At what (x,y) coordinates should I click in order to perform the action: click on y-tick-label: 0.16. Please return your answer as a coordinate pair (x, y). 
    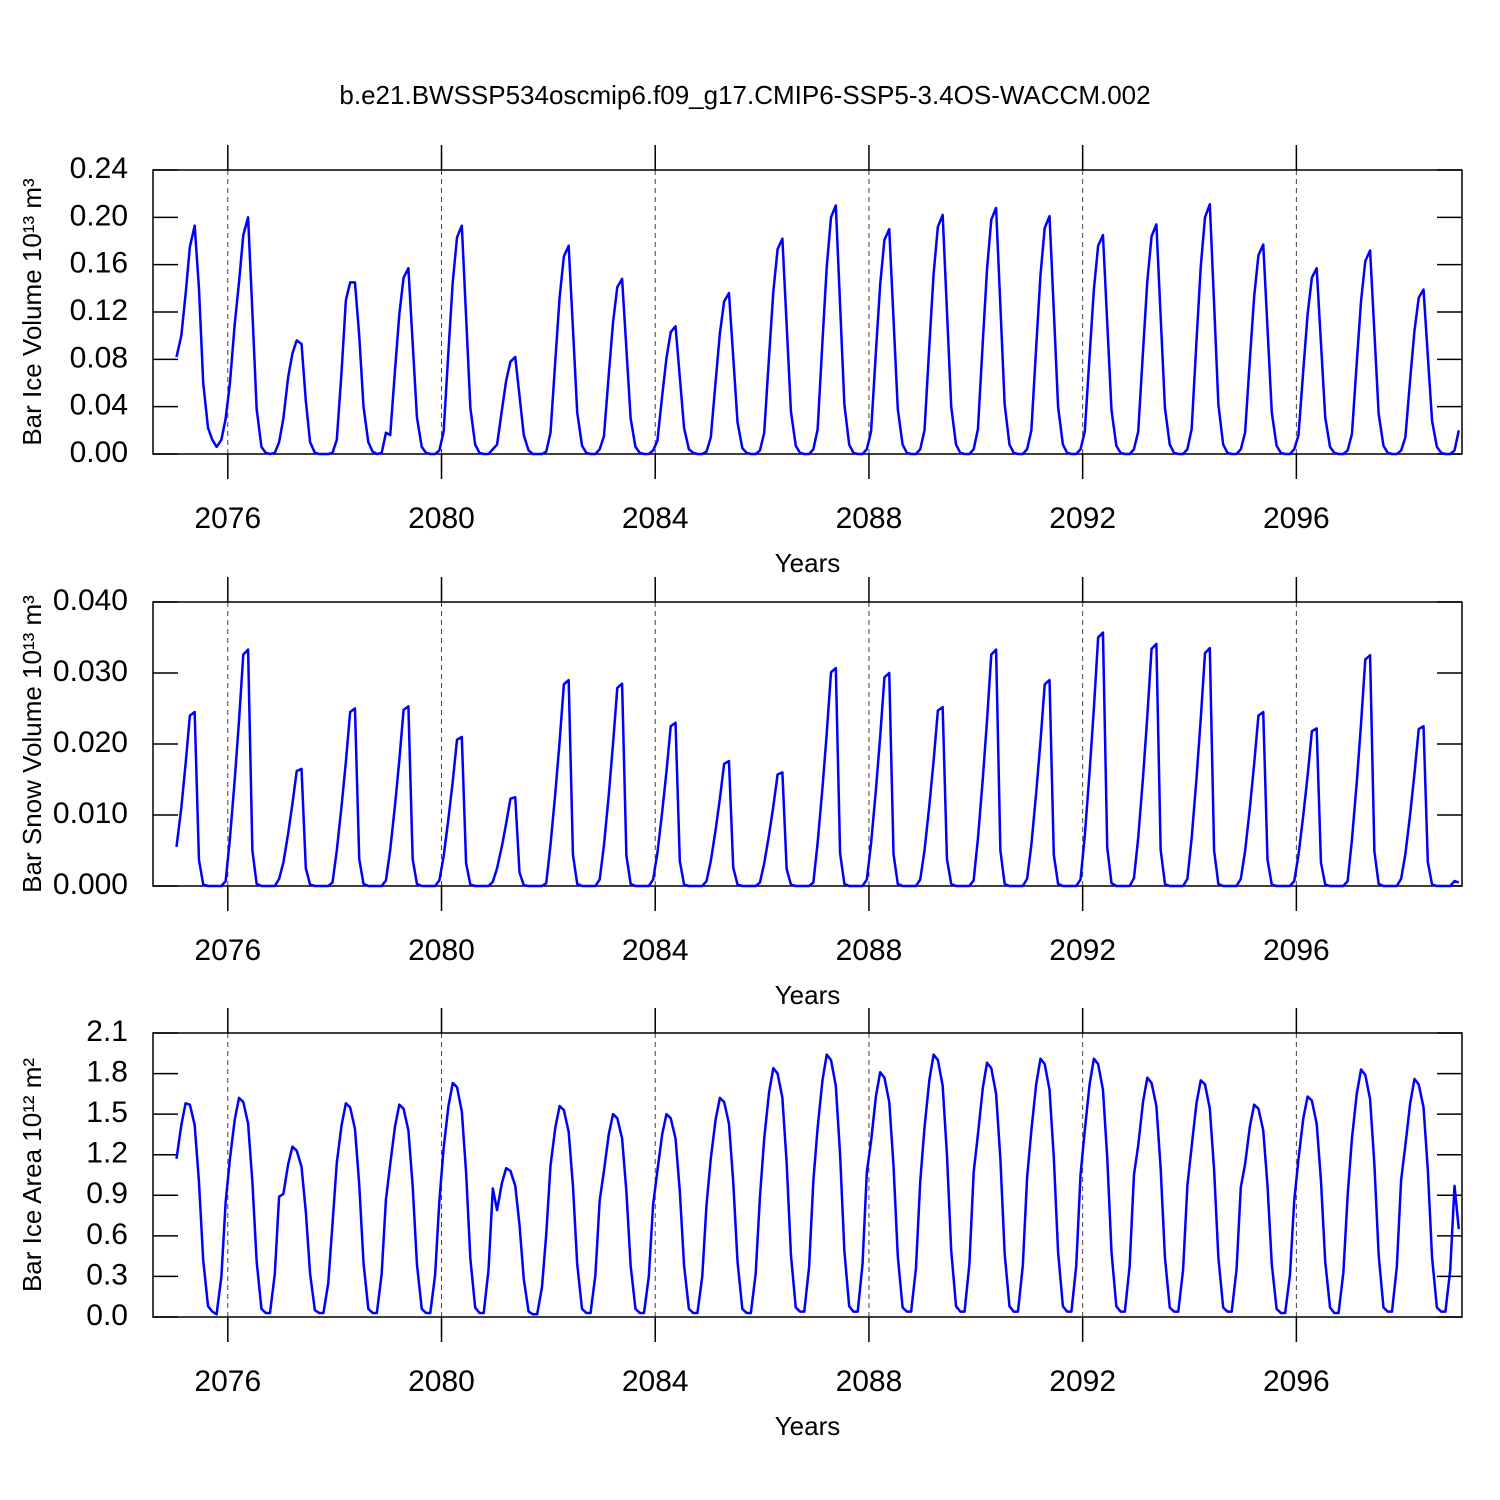
    Looking at the image, I should click on (99, 263).